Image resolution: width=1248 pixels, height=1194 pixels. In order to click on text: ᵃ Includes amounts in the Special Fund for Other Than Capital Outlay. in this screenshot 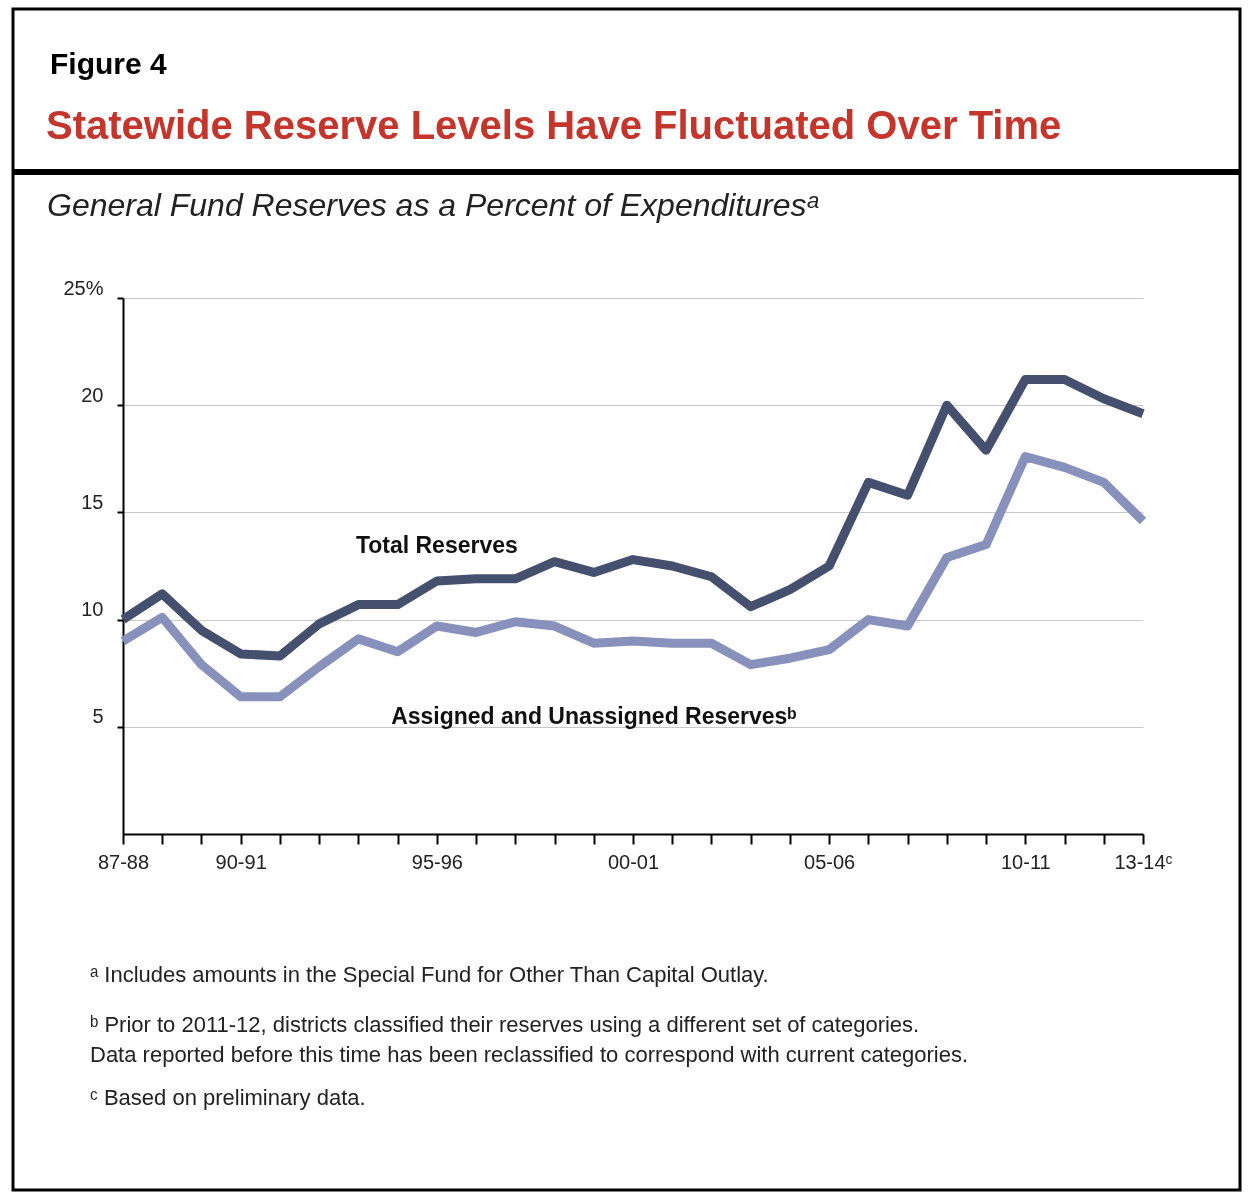, I will do `click(429, 974)`.